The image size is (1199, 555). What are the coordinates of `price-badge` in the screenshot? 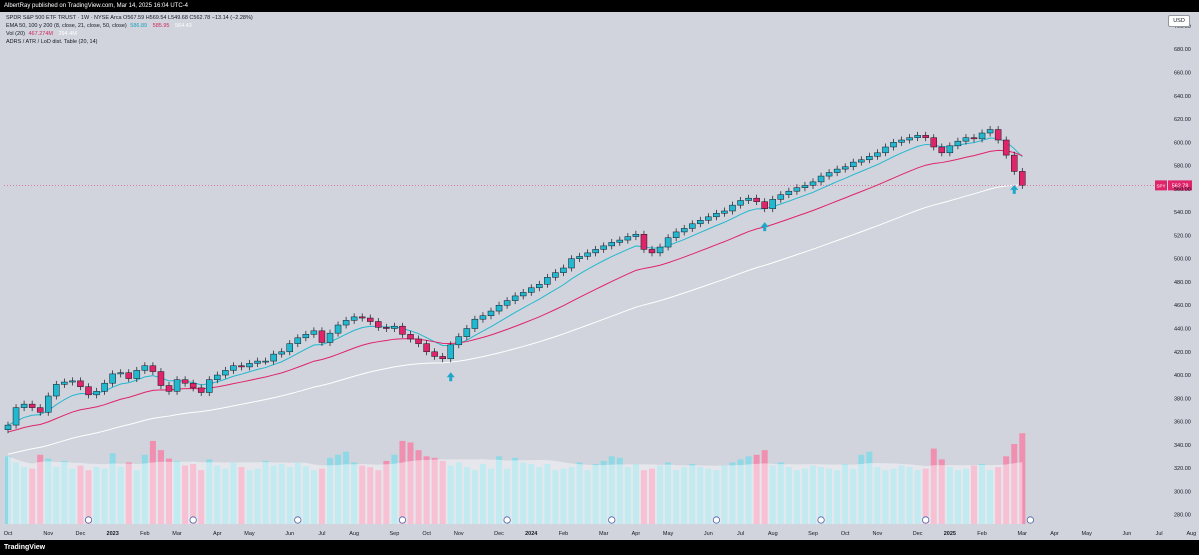 It's located at (1180, 185).